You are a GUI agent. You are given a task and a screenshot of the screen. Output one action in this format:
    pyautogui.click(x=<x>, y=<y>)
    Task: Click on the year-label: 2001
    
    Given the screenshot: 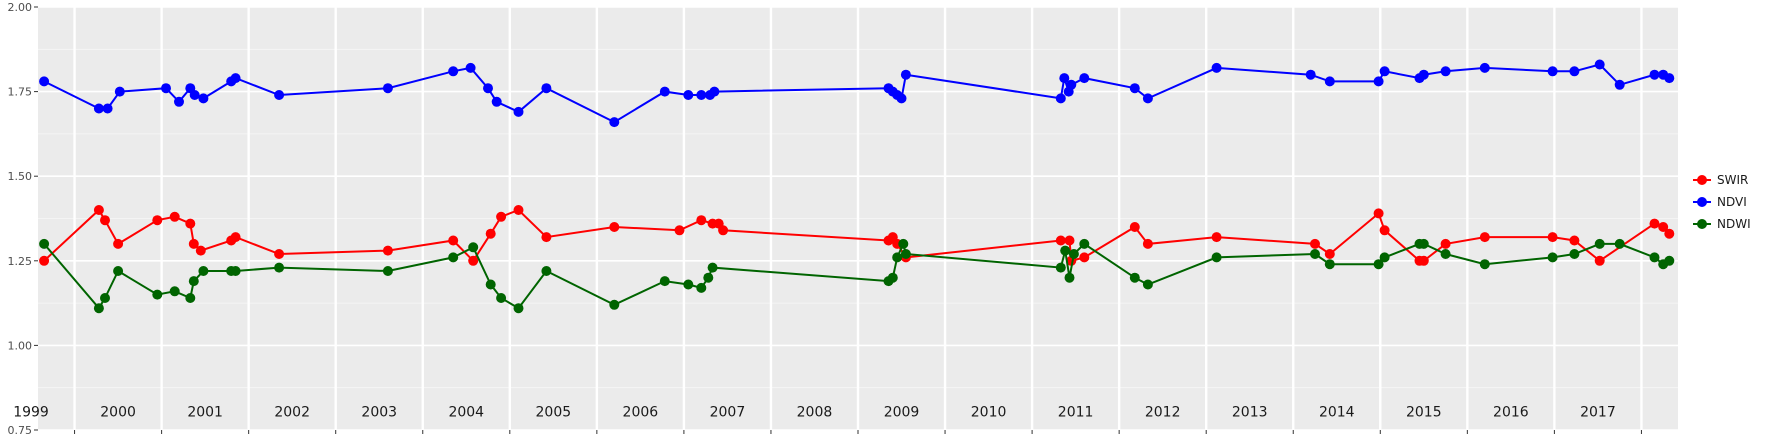 What is the action you would take?
    pyautogui.click(x=205, y=412)
    